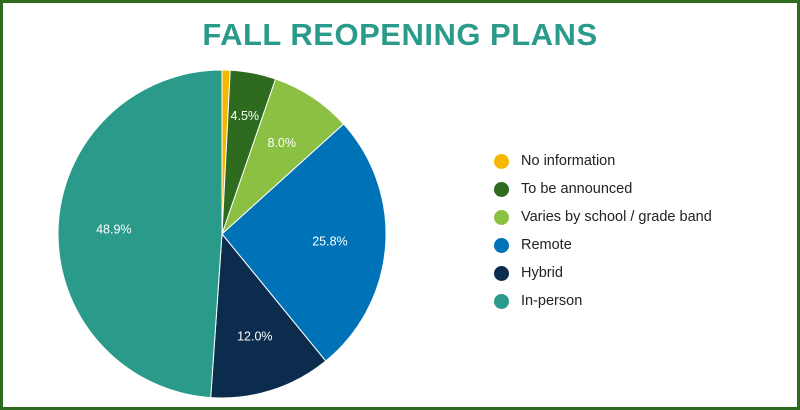  I want to click on legend-item: Hybrid, so click(603, 273).